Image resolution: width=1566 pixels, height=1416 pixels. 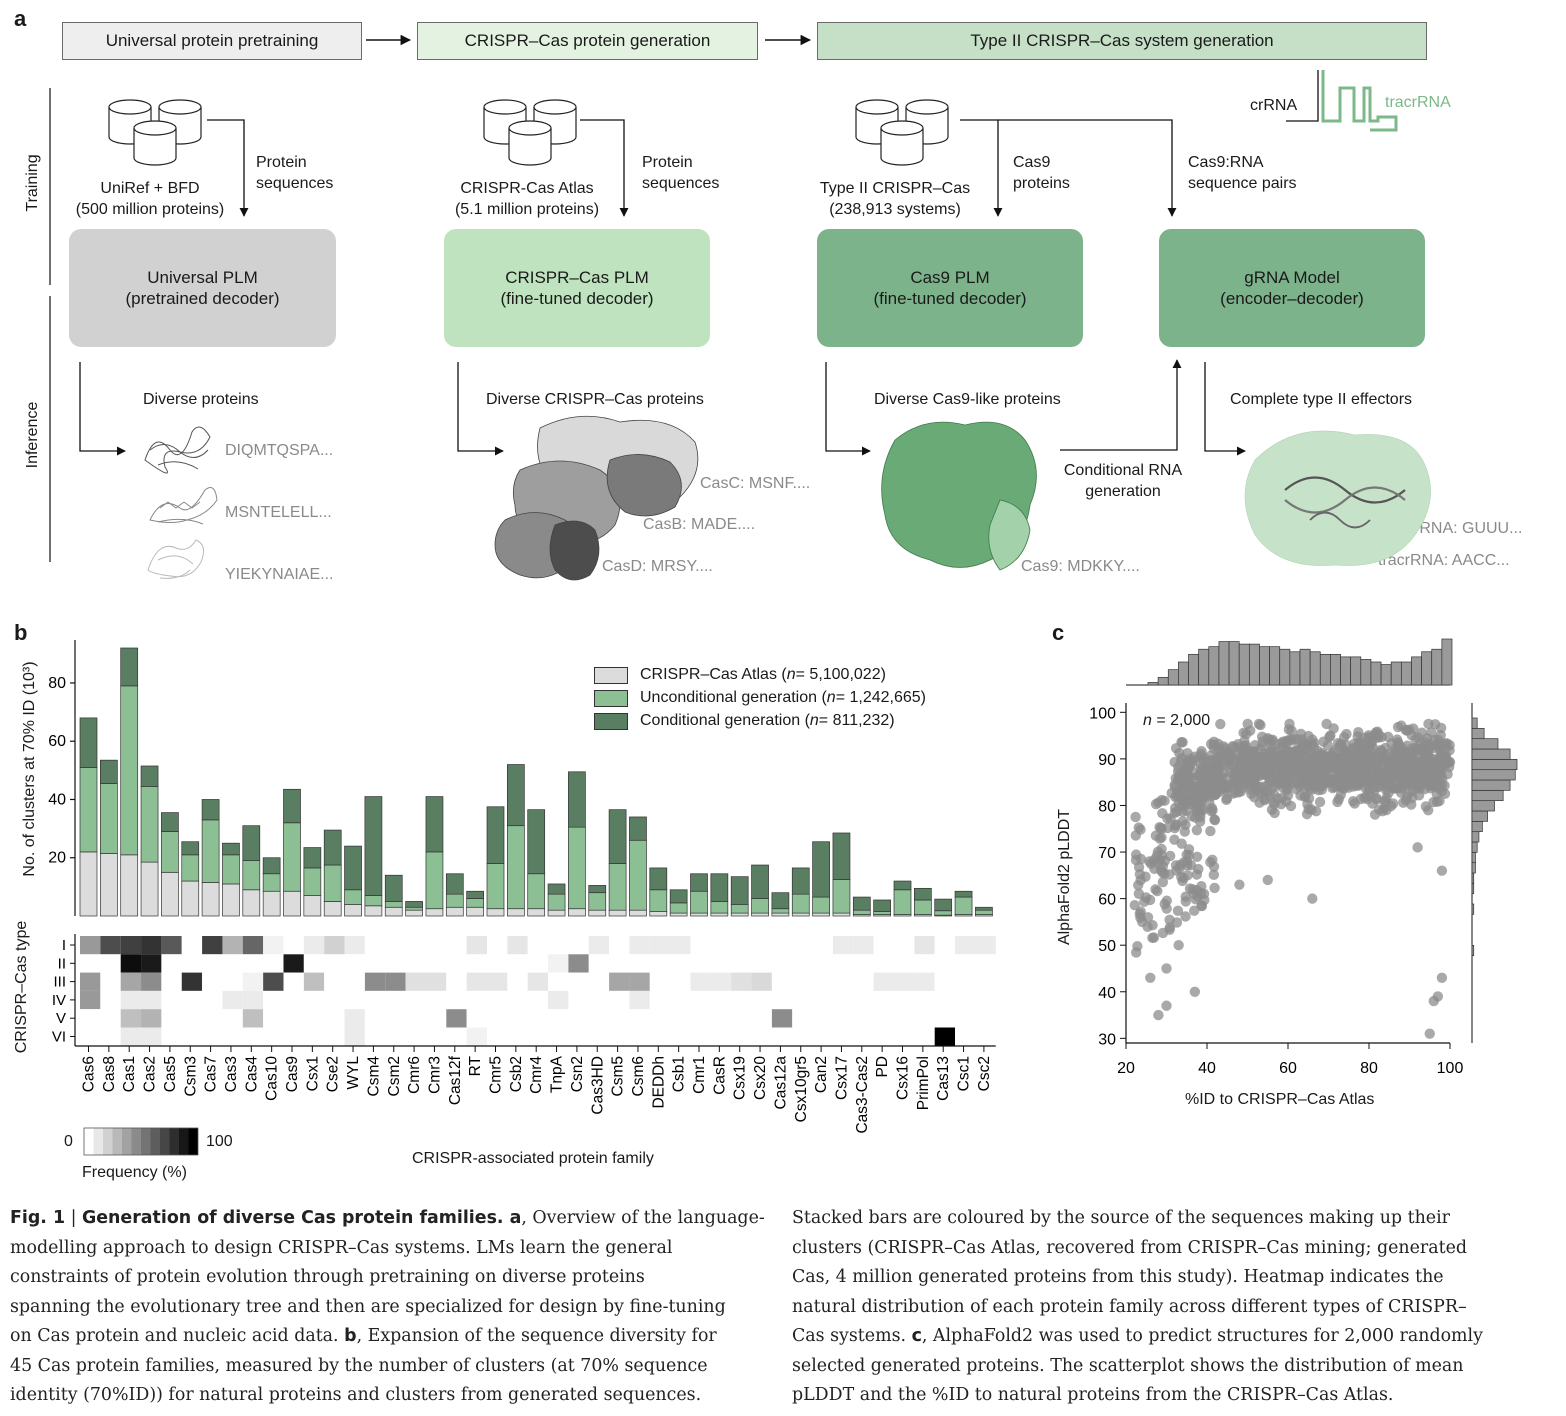 What do you see at coordinates (643, 1218) in the screenshot?
I see `caption-line-1-rest: , Overview of the language-` at bounding box center [643, 1218].